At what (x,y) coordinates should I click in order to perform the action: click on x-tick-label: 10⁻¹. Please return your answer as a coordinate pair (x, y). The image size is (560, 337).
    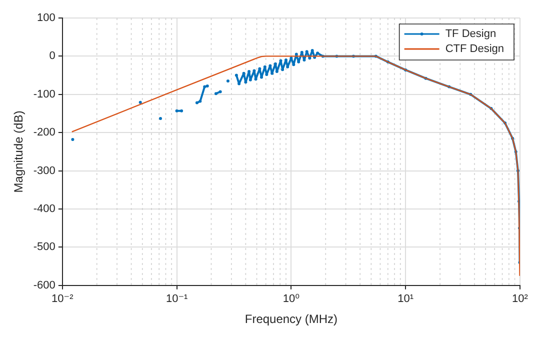
    Looking at the image, I should click on (177, 299).